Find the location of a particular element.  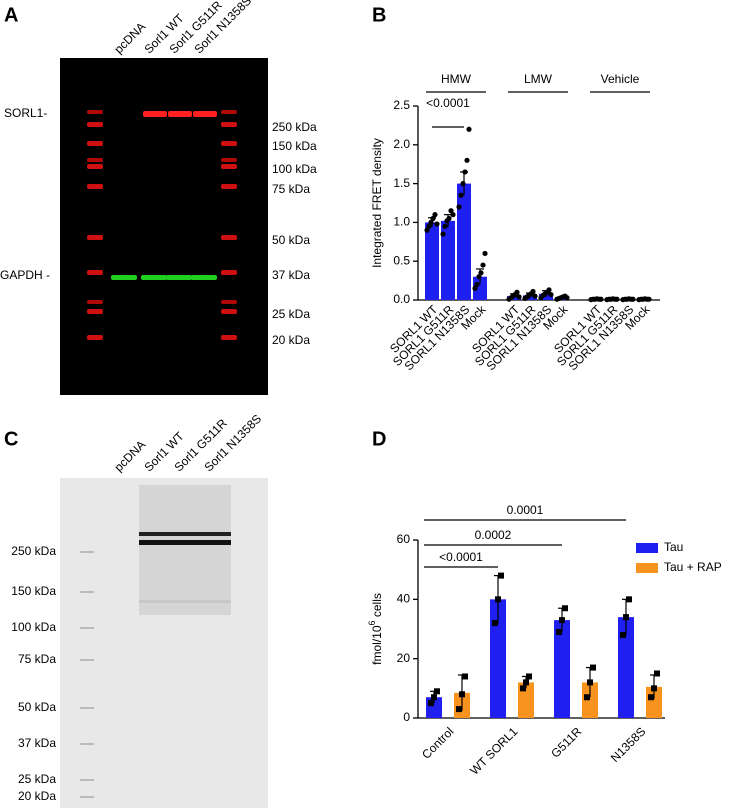

group-label: Vehicle is located at coordinates (620, 79).